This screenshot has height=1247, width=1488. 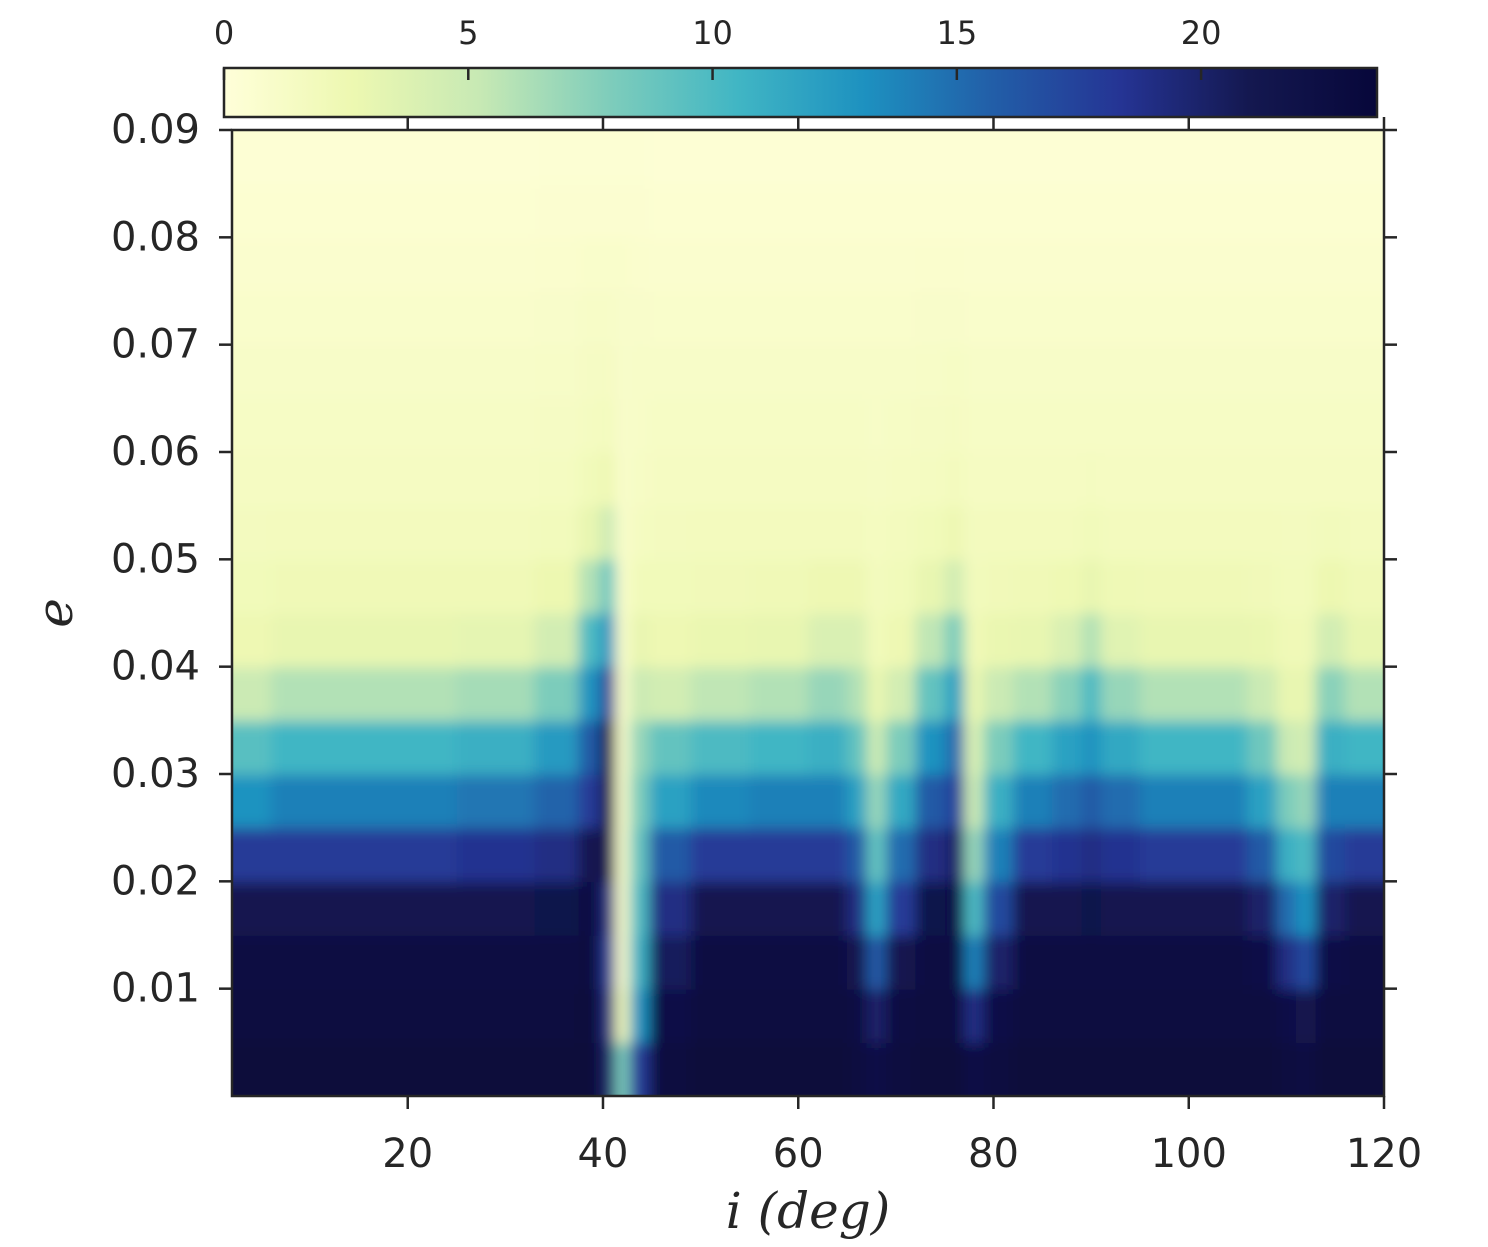 I want to click on y-tick-label: 0.08, so click(x=155, y=237).